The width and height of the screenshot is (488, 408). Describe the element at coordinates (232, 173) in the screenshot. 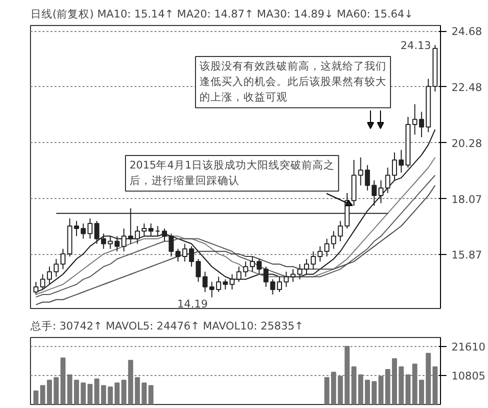

I see `annotation: 2015年4月1日该股成功大阳线突破前高之后，进行缩量回踩确认` at that location.